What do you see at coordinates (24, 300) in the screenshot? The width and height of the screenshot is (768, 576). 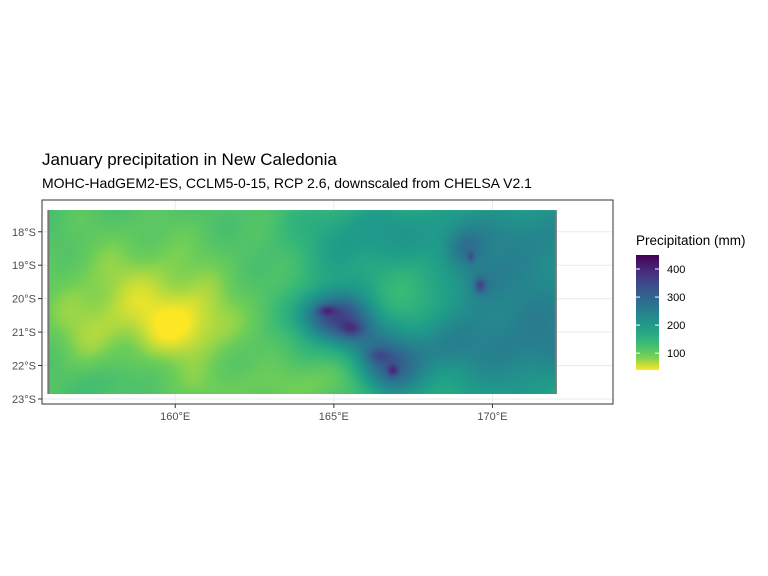 I see `y-tick-label: 20°S` at bounding box center [24, 300].